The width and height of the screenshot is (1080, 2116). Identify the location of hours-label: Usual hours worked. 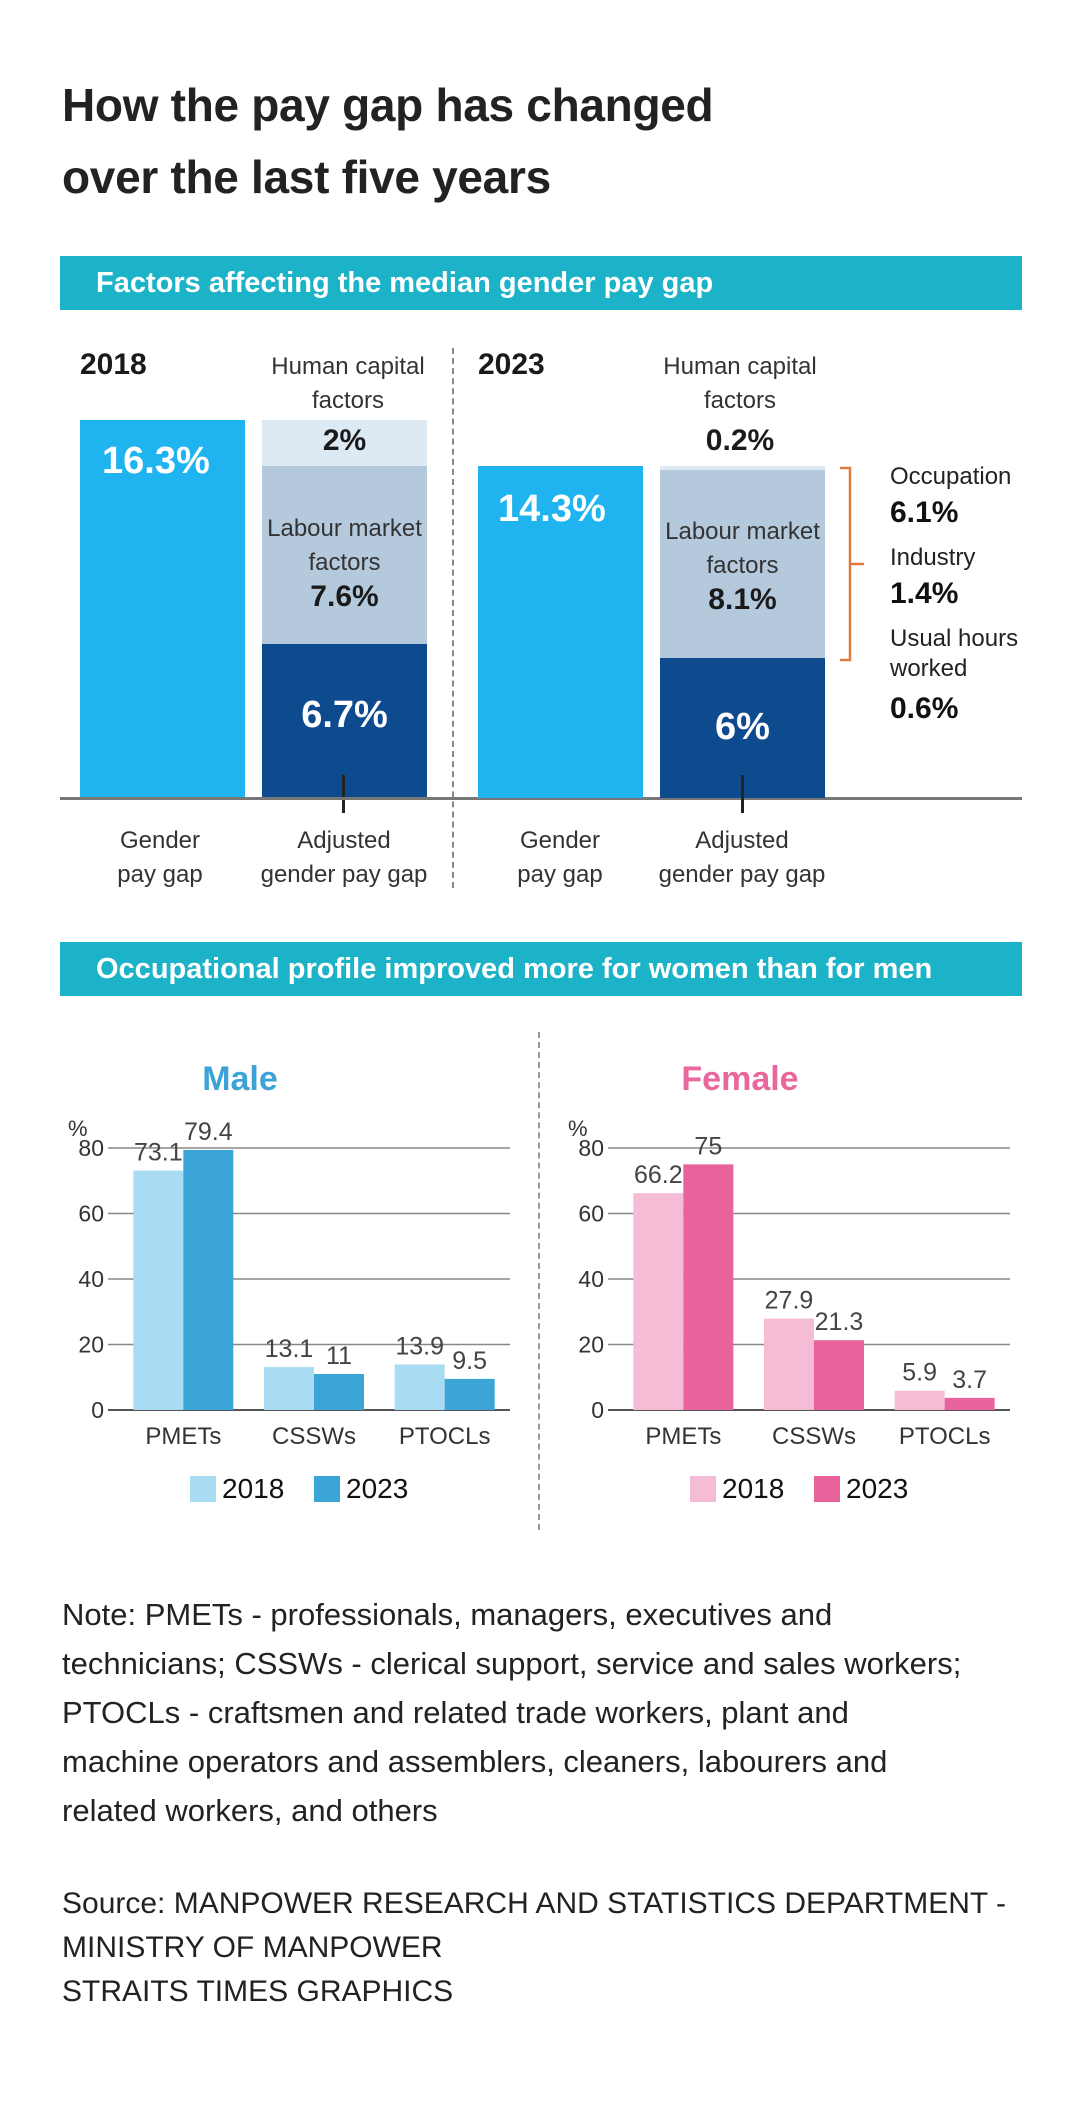
(954, 654).